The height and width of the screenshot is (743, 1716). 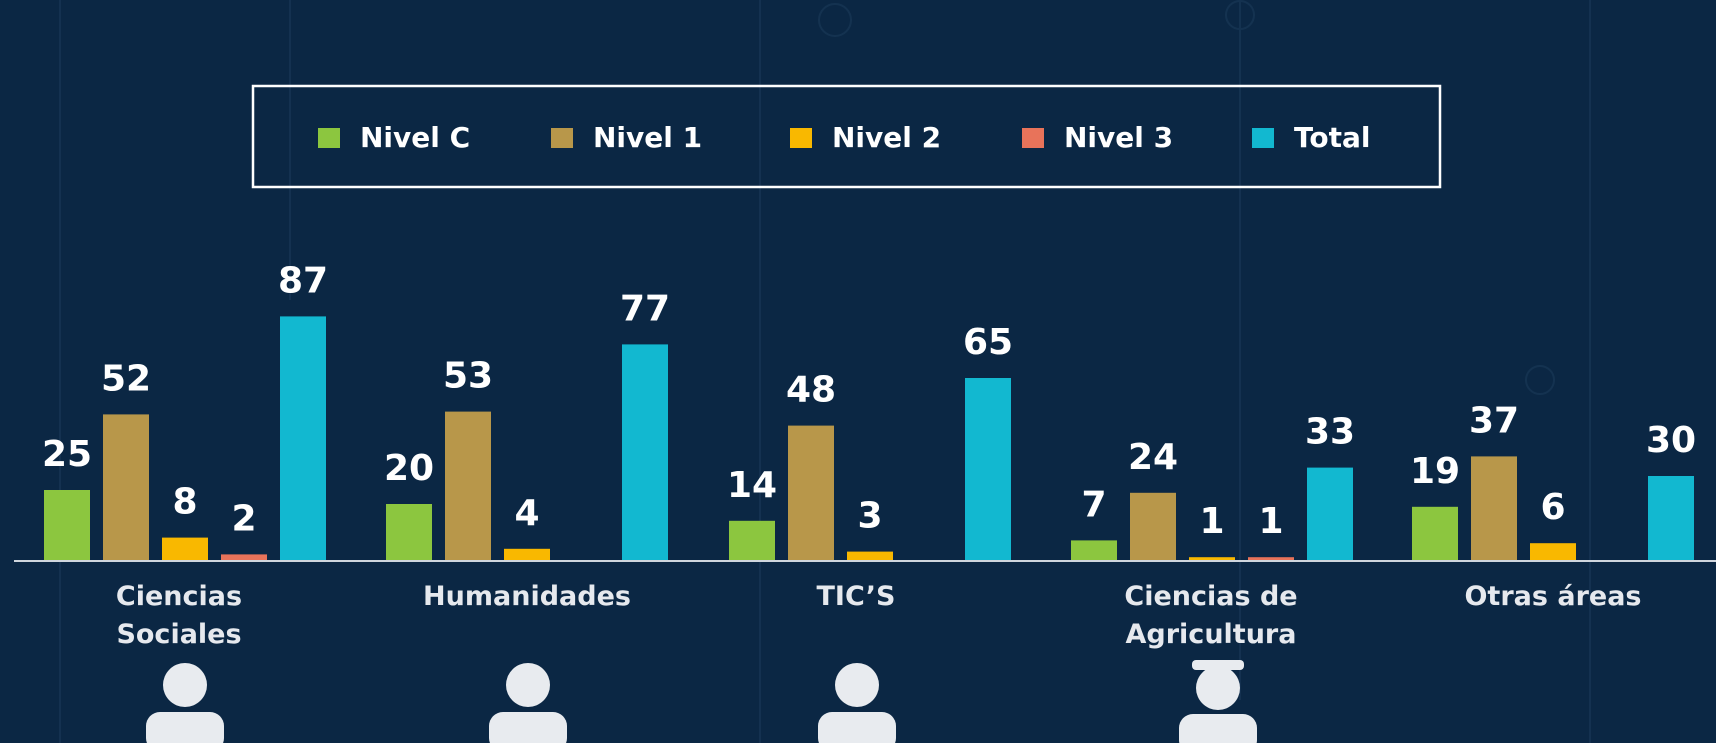 What do you see at coordinates (811, 390) in the screenshot?
I see `value-label: 48` at bounding box center [811, 390].